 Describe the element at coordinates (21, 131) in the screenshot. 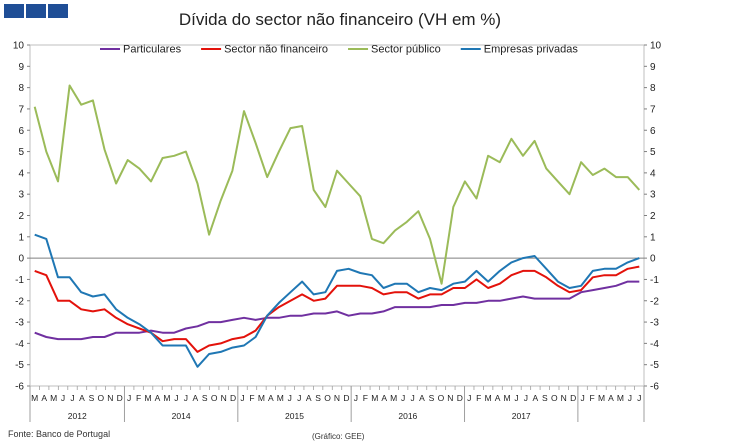

I see `y-tick-label-left: 6` at that location.